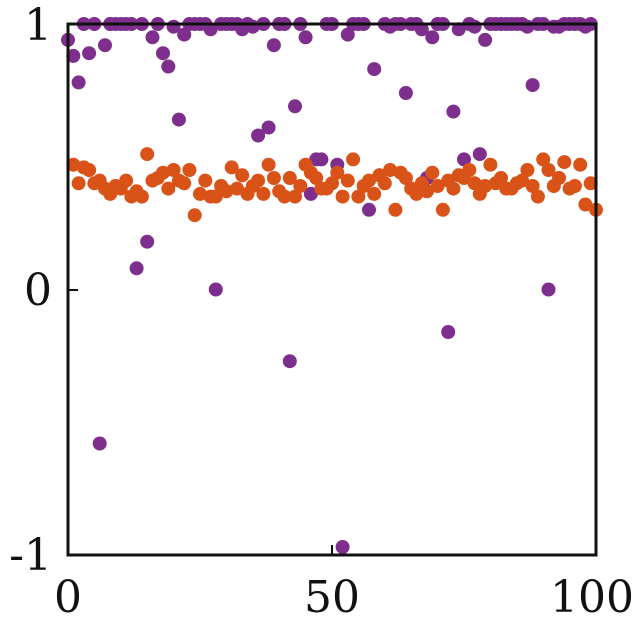 This screenshot has height=626, width=635. I want to click on x-tick-label: 50, so click(332, 597).